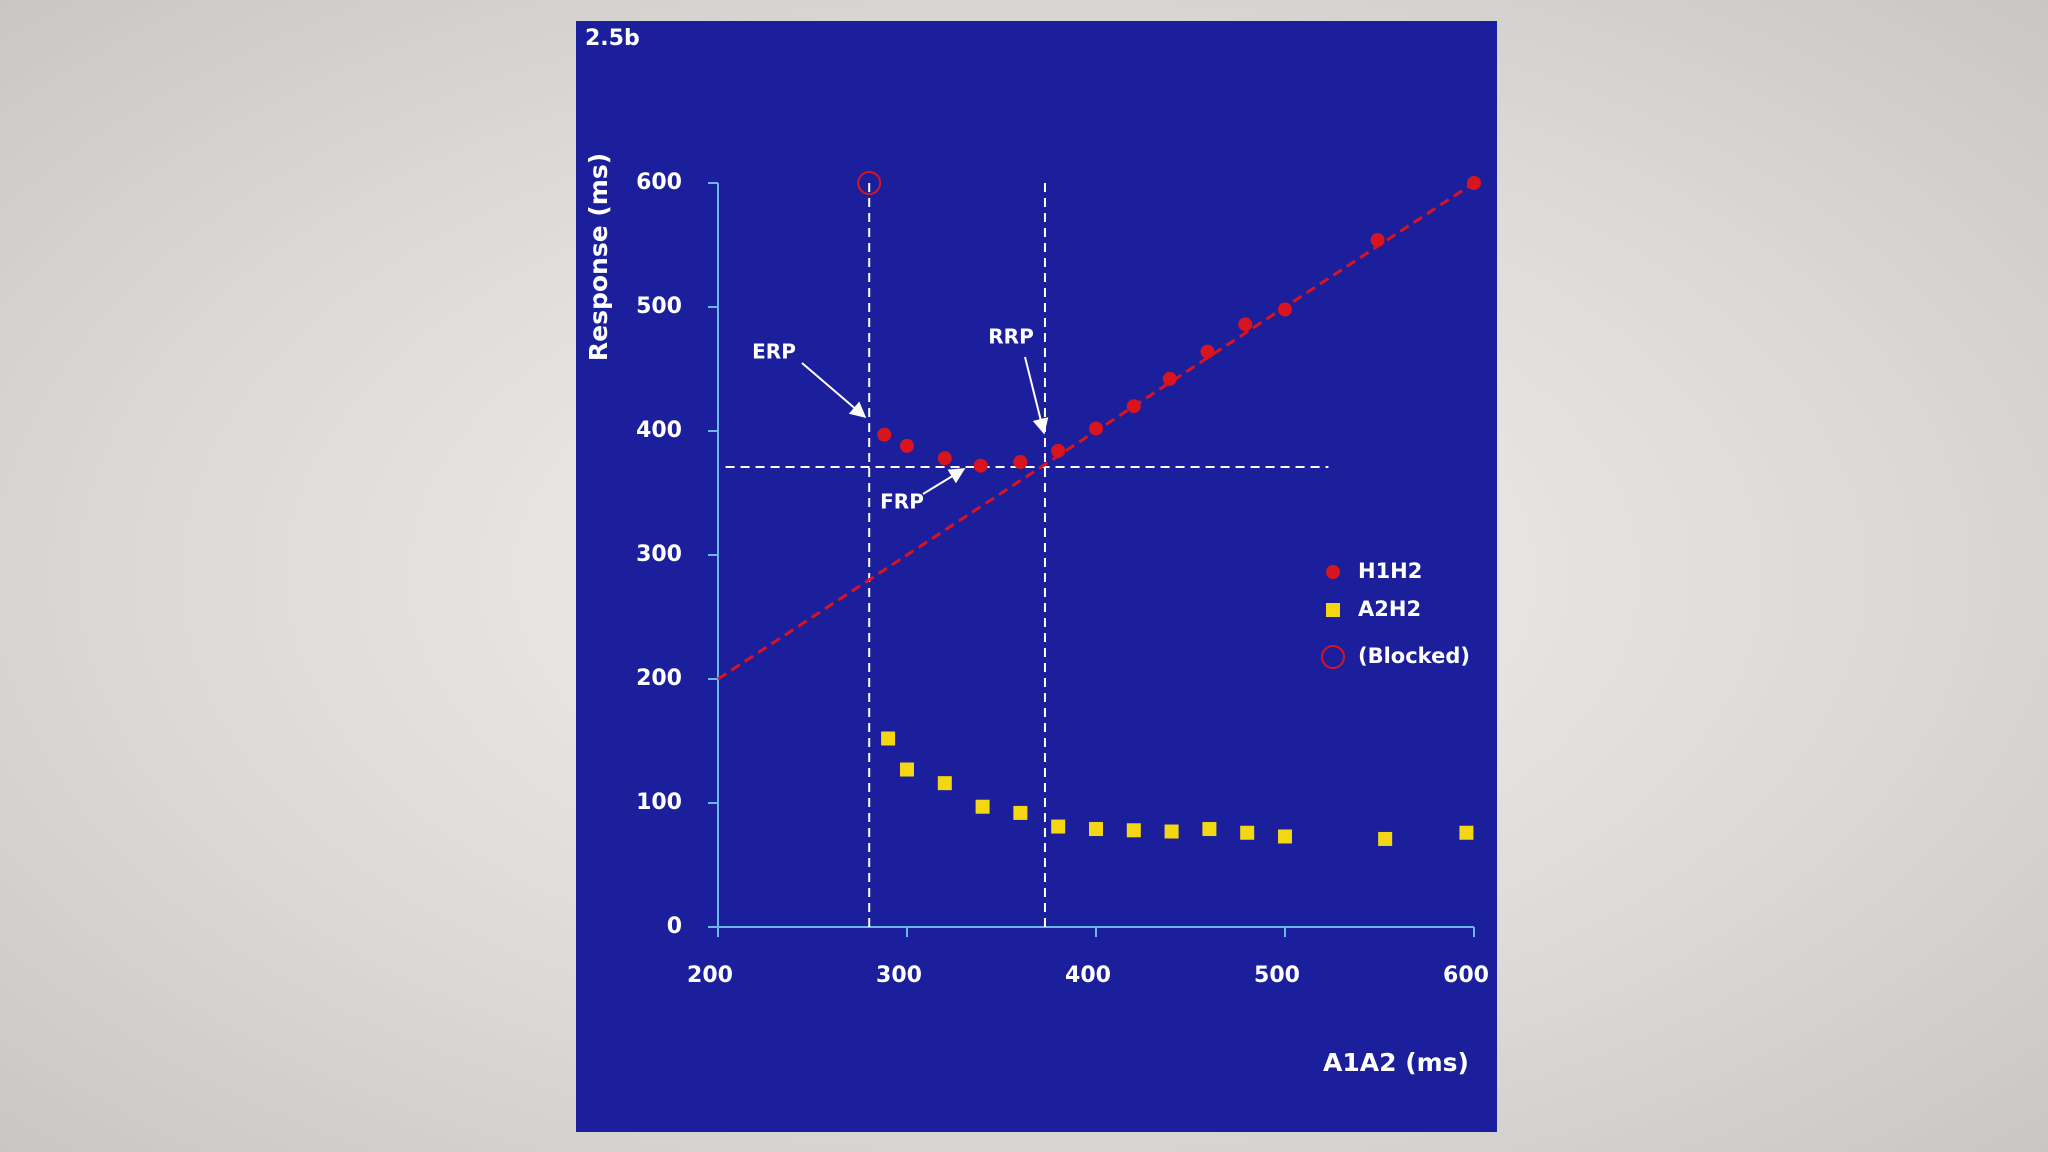 The image size is (2048, 1152). I want to click on x-tick-label: 200, so click(710, 975).